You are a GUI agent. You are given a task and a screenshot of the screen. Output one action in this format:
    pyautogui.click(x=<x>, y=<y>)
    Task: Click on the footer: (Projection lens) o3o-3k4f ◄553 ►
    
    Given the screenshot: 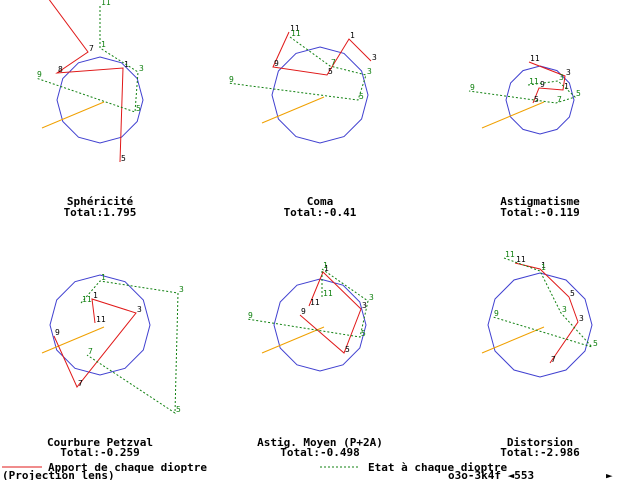 What is the action you would take?
    pyautogui.click(x=307, y=474)
    